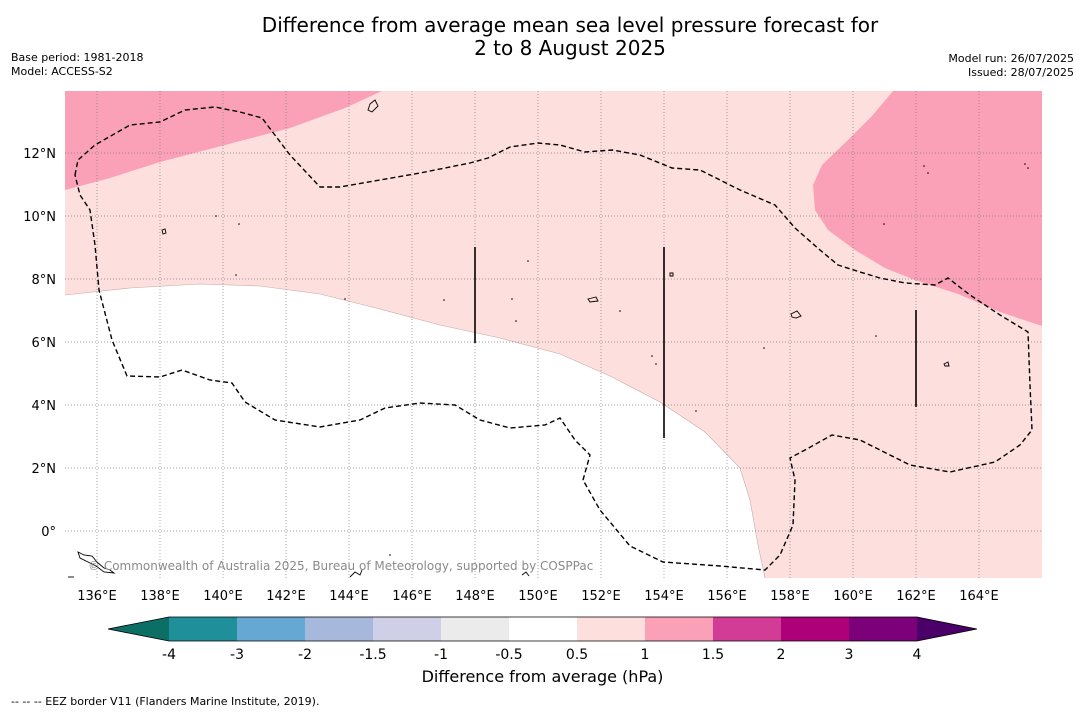  I want to click on colorbar-under-arrow, so click(138, 629).